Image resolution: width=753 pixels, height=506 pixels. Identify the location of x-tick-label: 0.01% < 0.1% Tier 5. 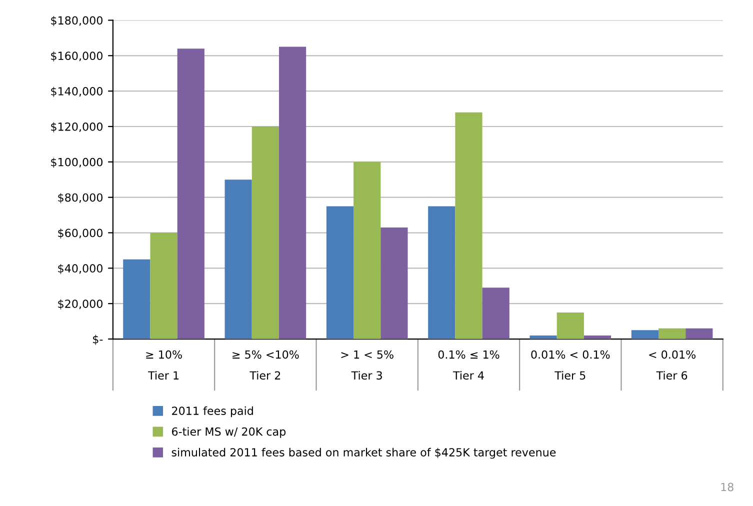
(570, 365).